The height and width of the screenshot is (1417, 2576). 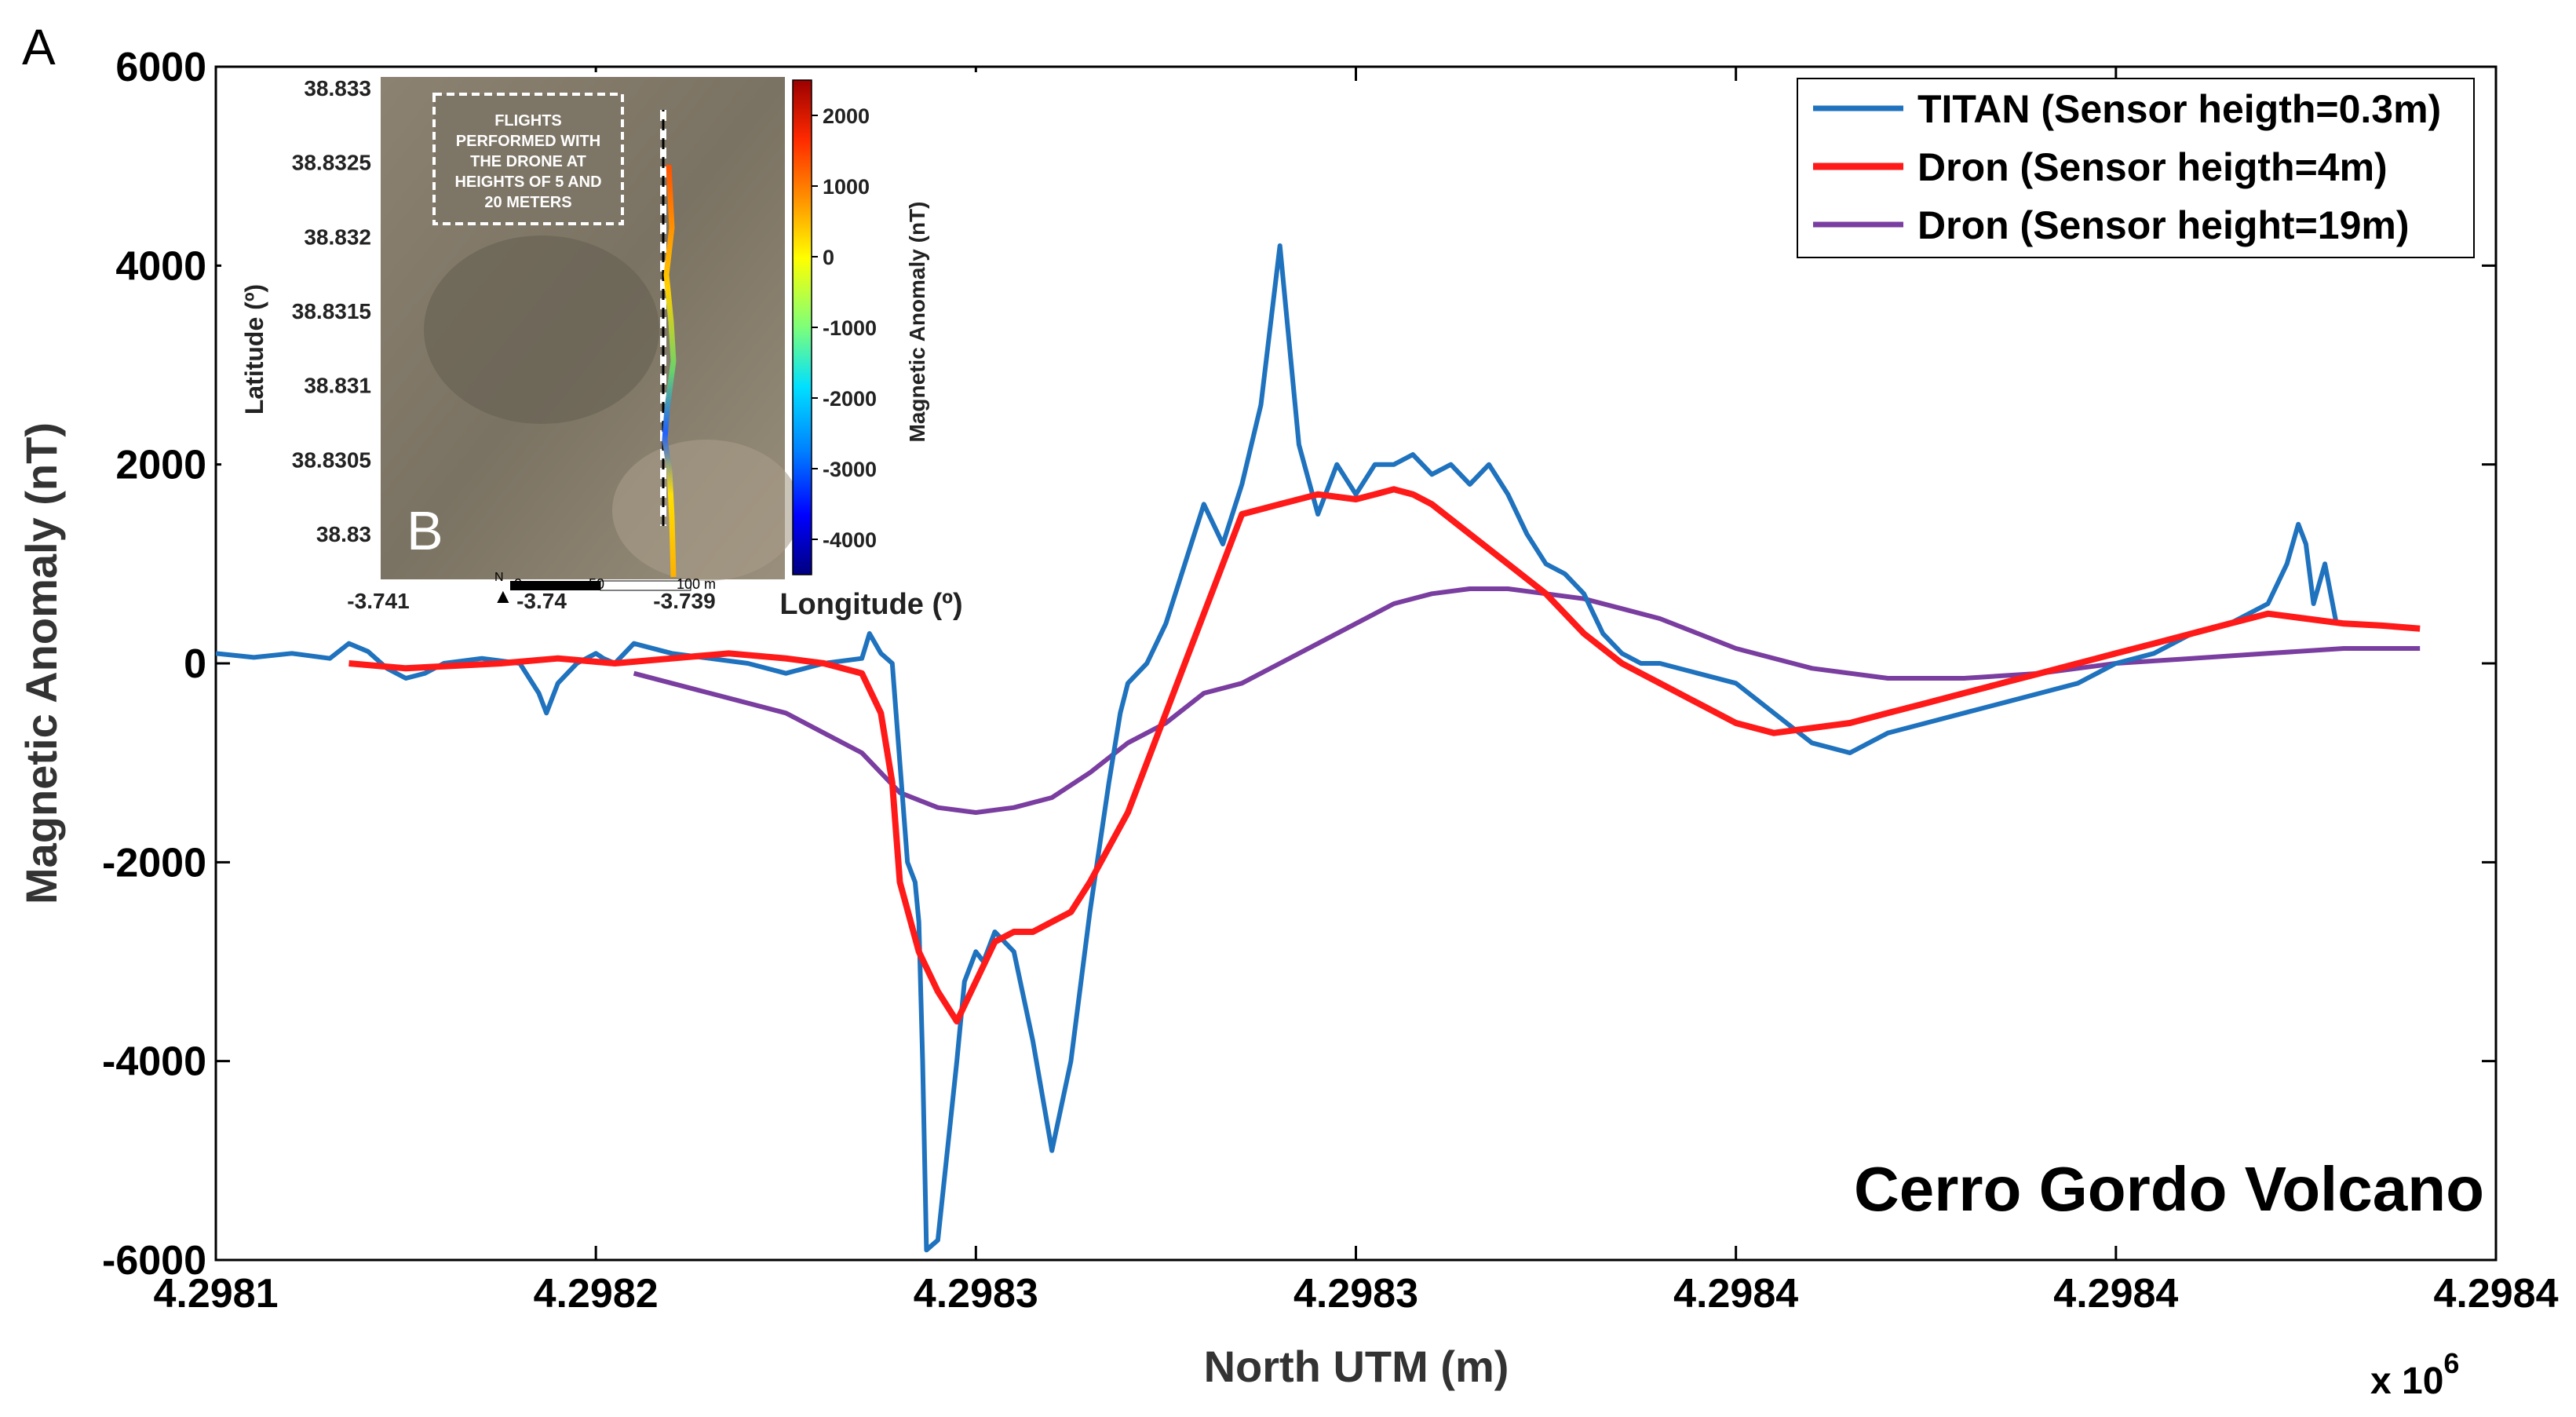 What do you see at coordinates (160, 67) in the screenshot?
I see `y-tick-label: 6000` at bounding box center [160, 67].